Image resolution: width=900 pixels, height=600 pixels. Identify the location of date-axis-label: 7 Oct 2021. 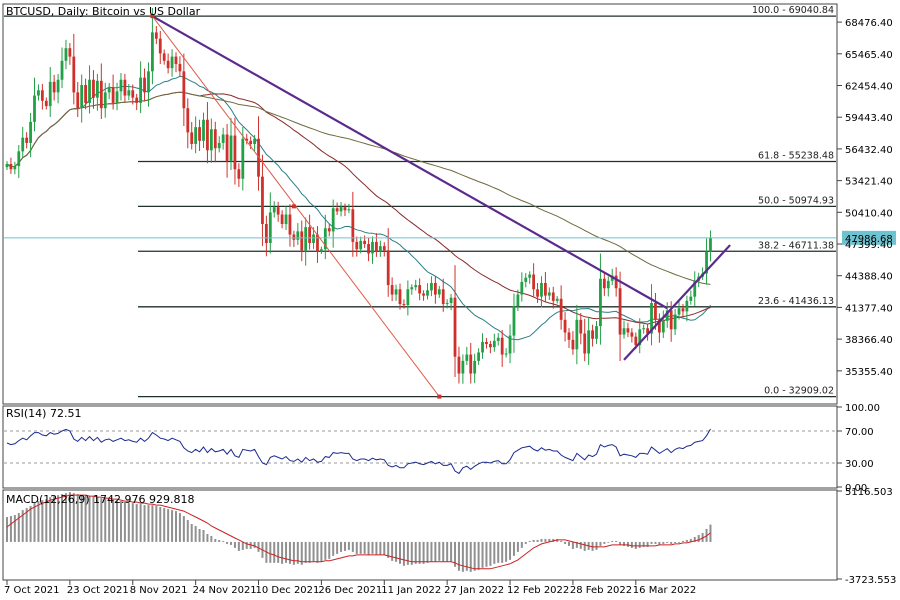
(31, 590).